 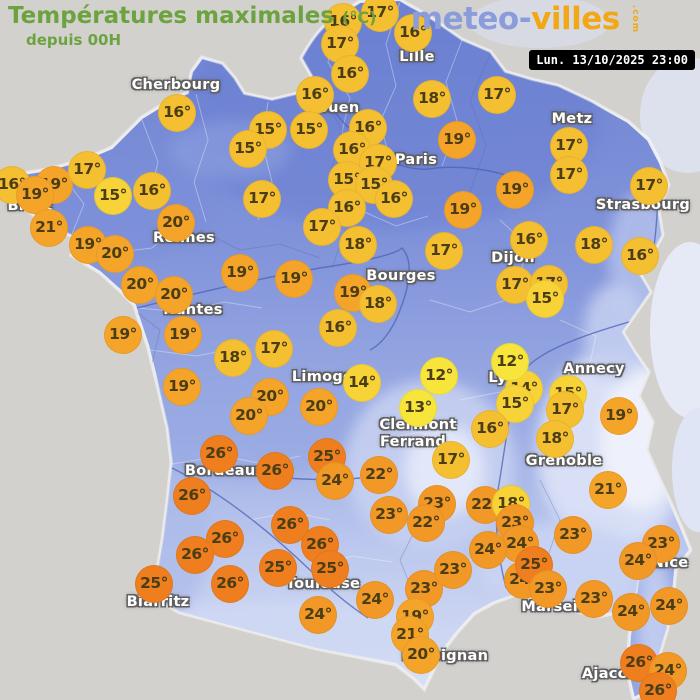 What do you see at coordinates (575, 19) in the screenshot?
I see `logo-part-villes: villes` at bounding box center [575, 19].